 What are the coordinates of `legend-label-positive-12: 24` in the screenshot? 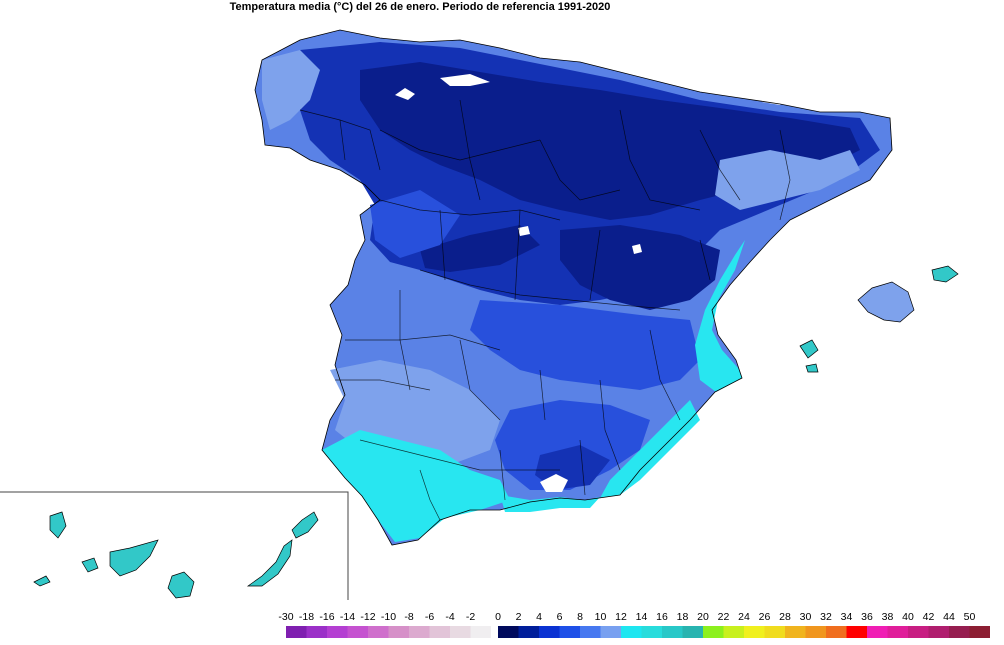 It's located at (744, 617).